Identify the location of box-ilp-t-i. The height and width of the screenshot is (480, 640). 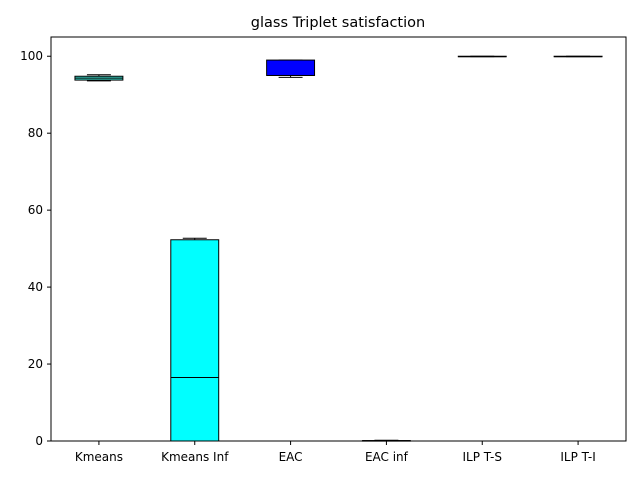
(578, 56).